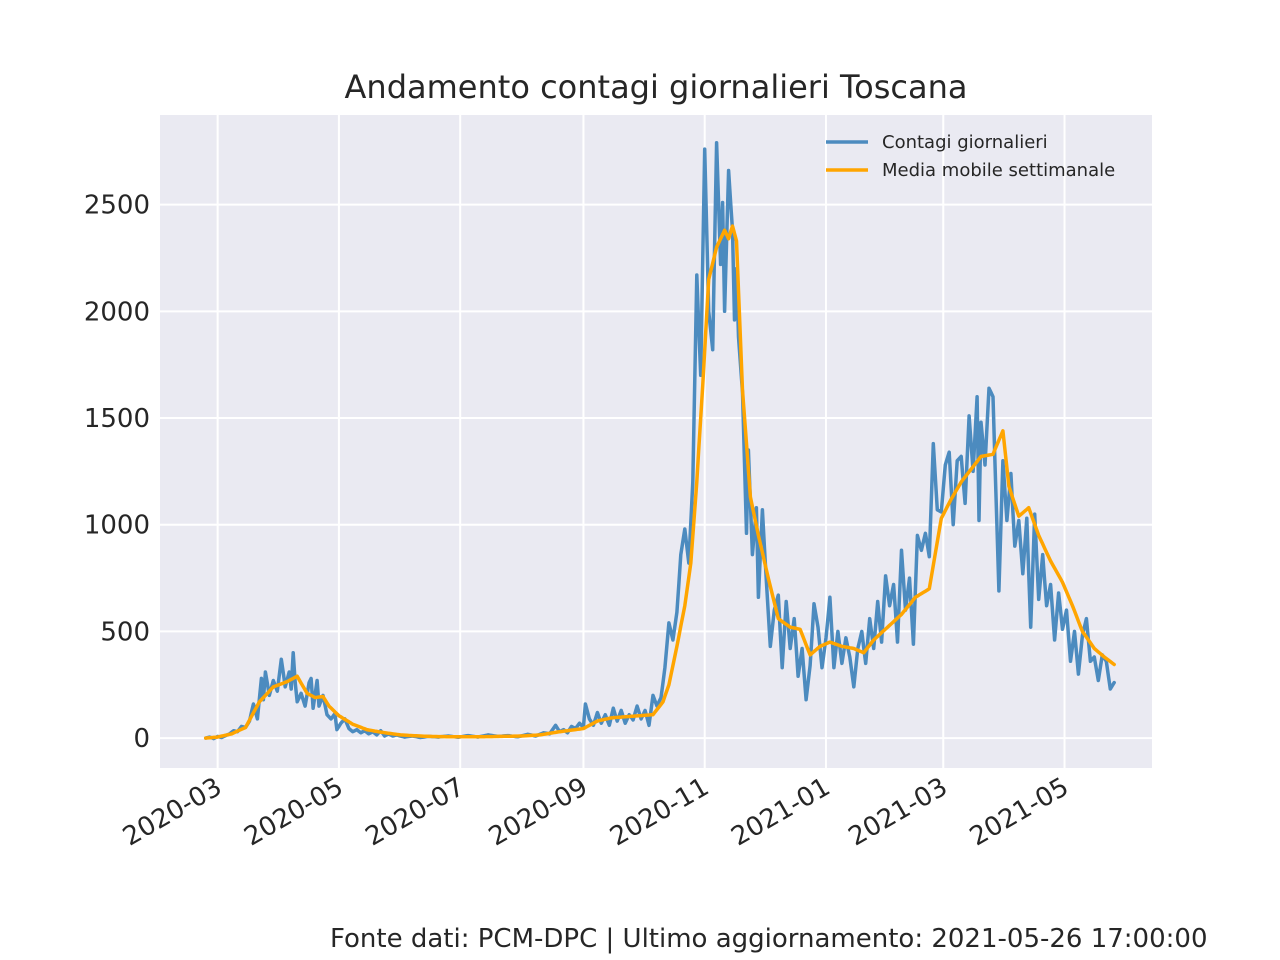 The height and width of the screenshot is (960, 1280). Describe the element at coordinates (141, 739) in the screenshot. I see `y-tick-label: 0` at that location.